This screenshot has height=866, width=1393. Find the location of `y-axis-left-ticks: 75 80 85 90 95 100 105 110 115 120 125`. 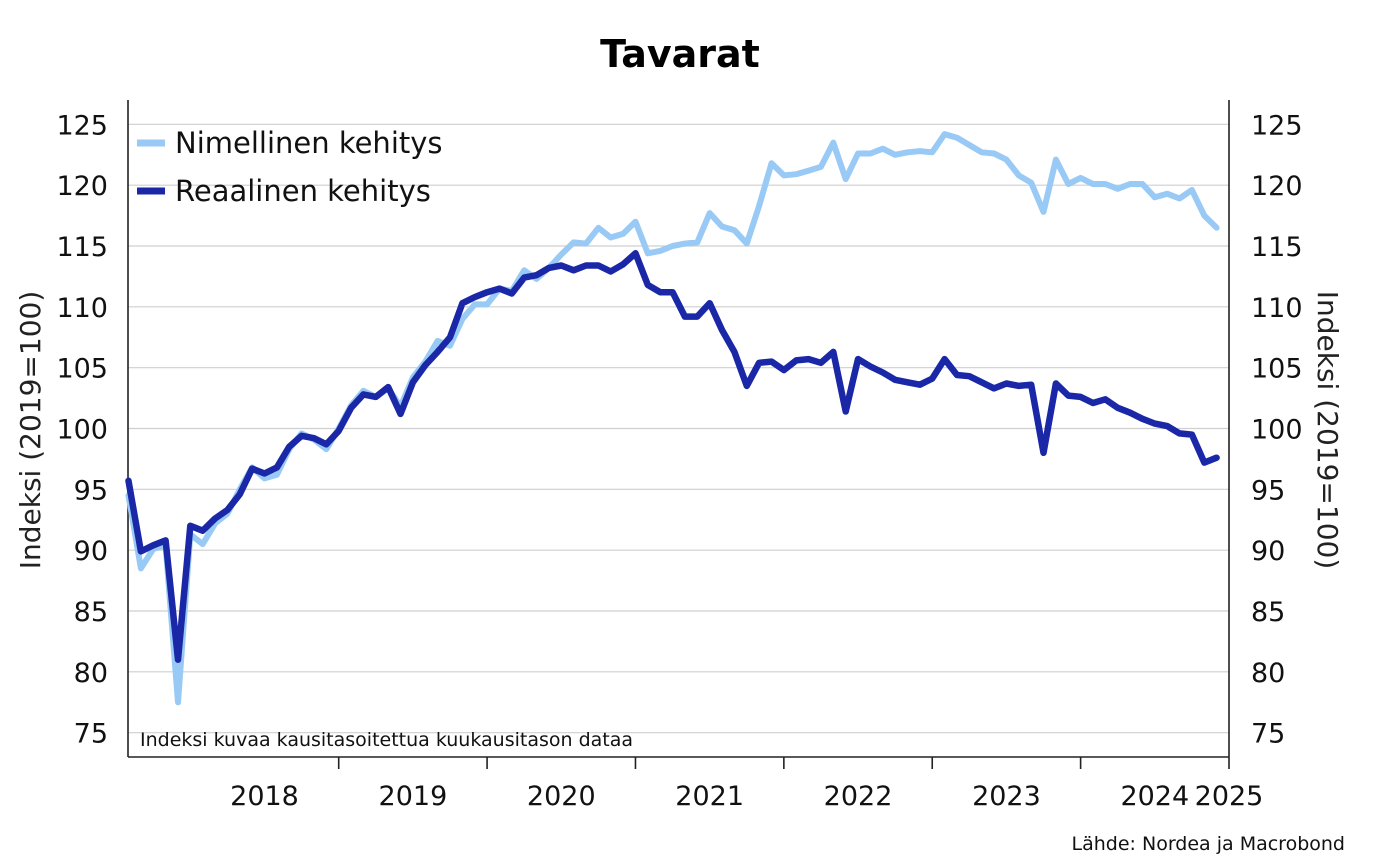

y-axis-left-ticks: 75 80 85 90 95 100 105 110 115 120 125 is located at coordinates (82, 429).